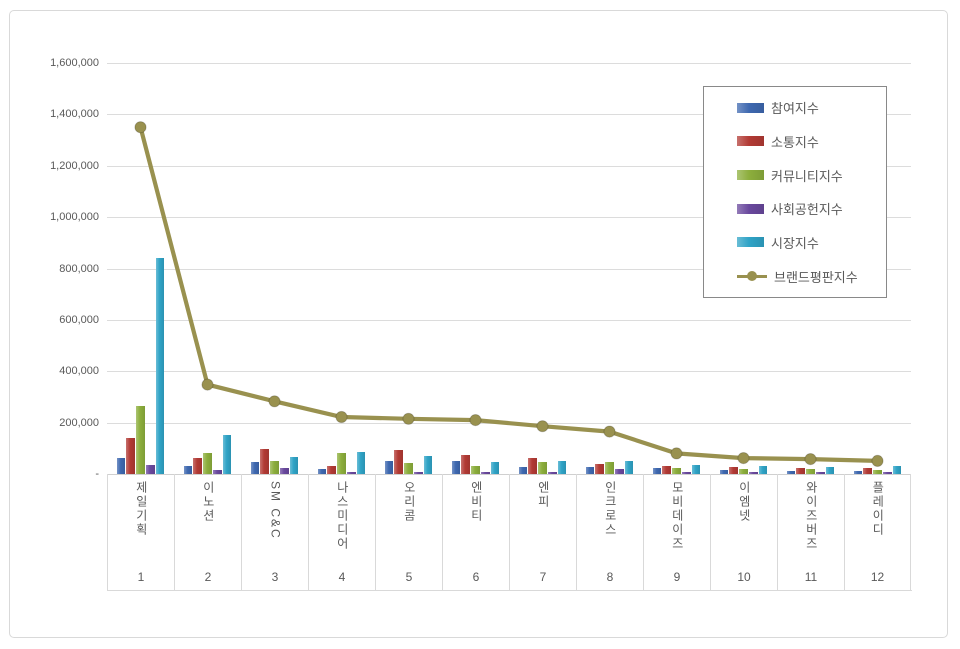  I want to click on legend-item-시장지수: 시장지수, so click(811, 242).